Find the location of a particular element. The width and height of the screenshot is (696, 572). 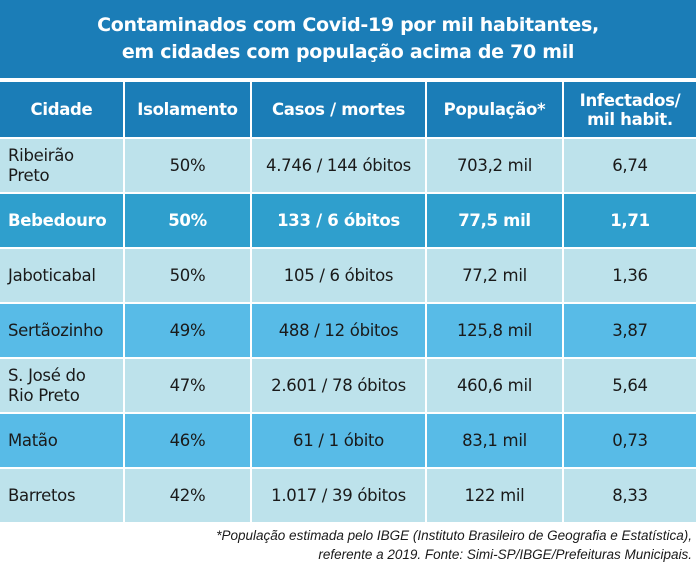

cell-cidade: S. José do Rio Preto is located at coordinates (61, 385).